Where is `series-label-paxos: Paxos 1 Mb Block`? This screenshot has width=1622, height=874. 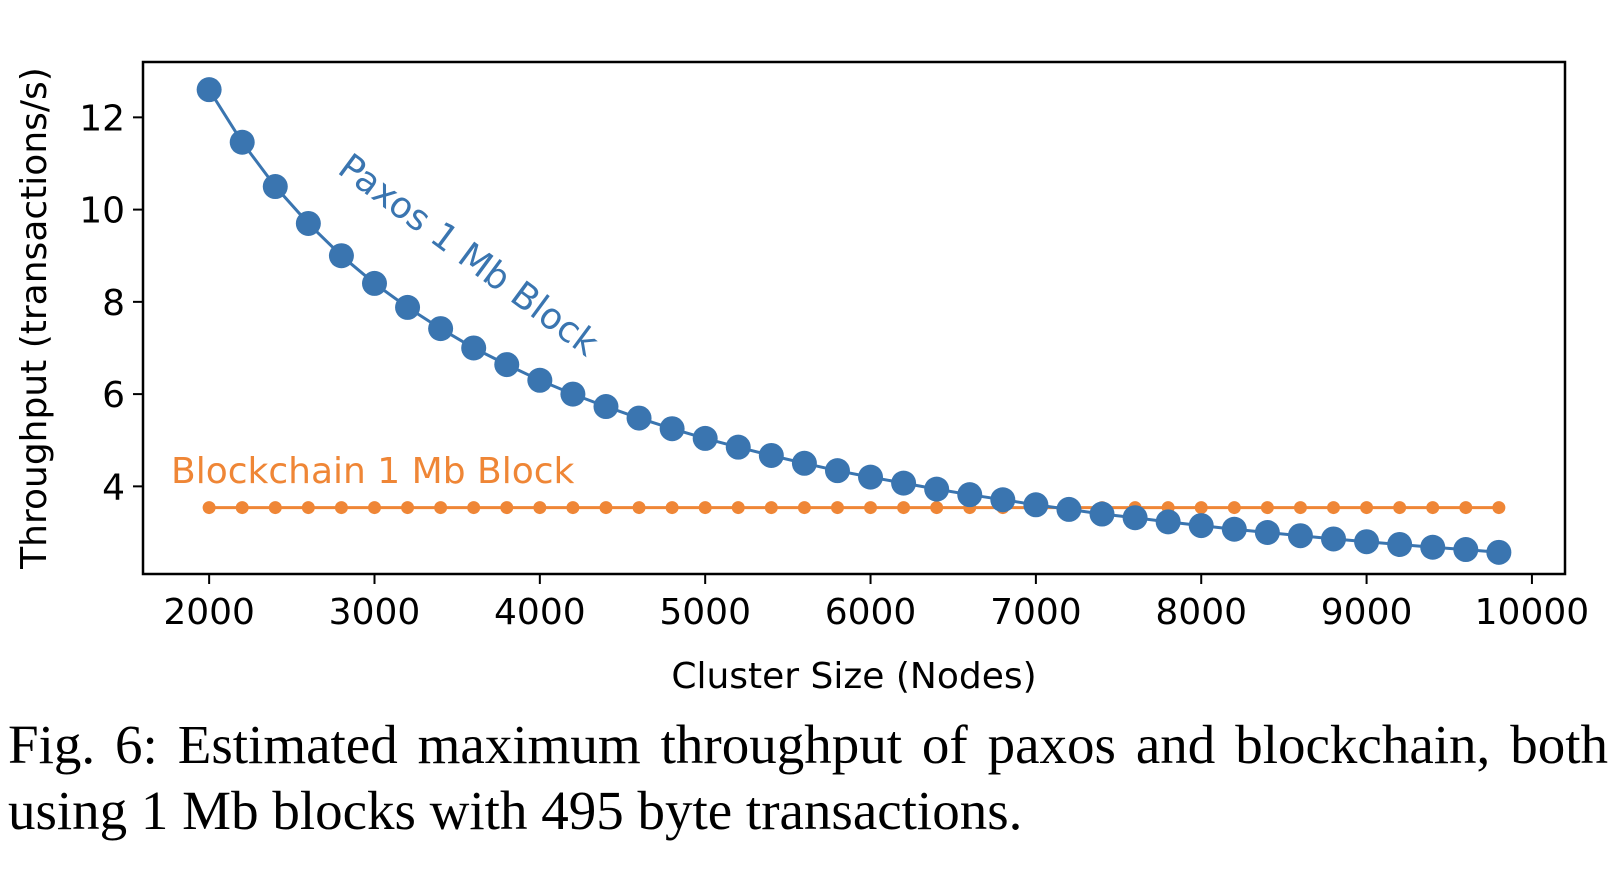 series-label-paxos: Paxos 1 Mb Block is located at coordinates (468, 255).